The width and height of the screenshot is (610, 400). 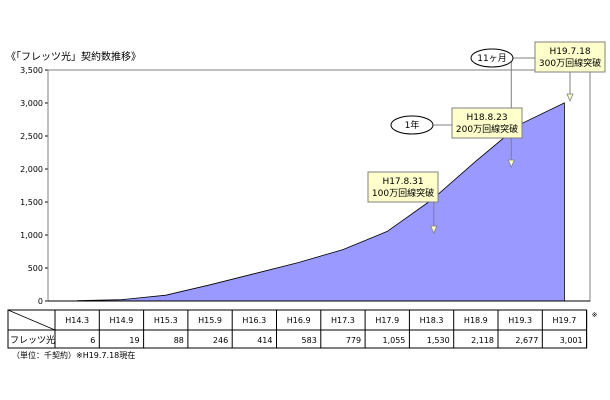 What do you see at coordinates (569, 52) in the screenshot?
I see `callout-text: H19.7.18` at bounding box center [569, 52].